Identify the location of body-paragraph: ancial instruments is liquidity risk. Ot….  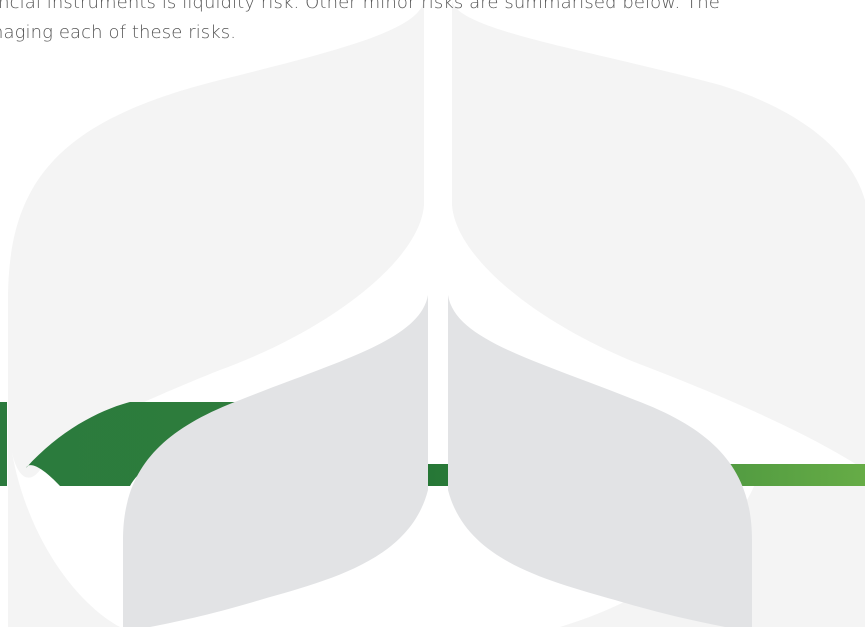
(432, 24).